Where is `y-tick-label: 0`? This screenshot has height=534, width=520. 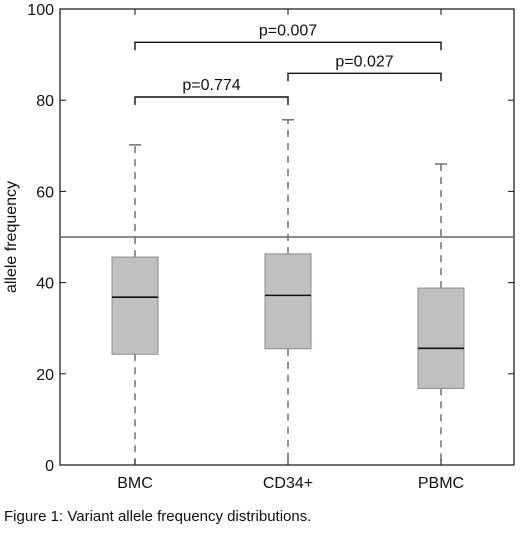 y-tick-label: 0 is located at coordinates (49, 466).